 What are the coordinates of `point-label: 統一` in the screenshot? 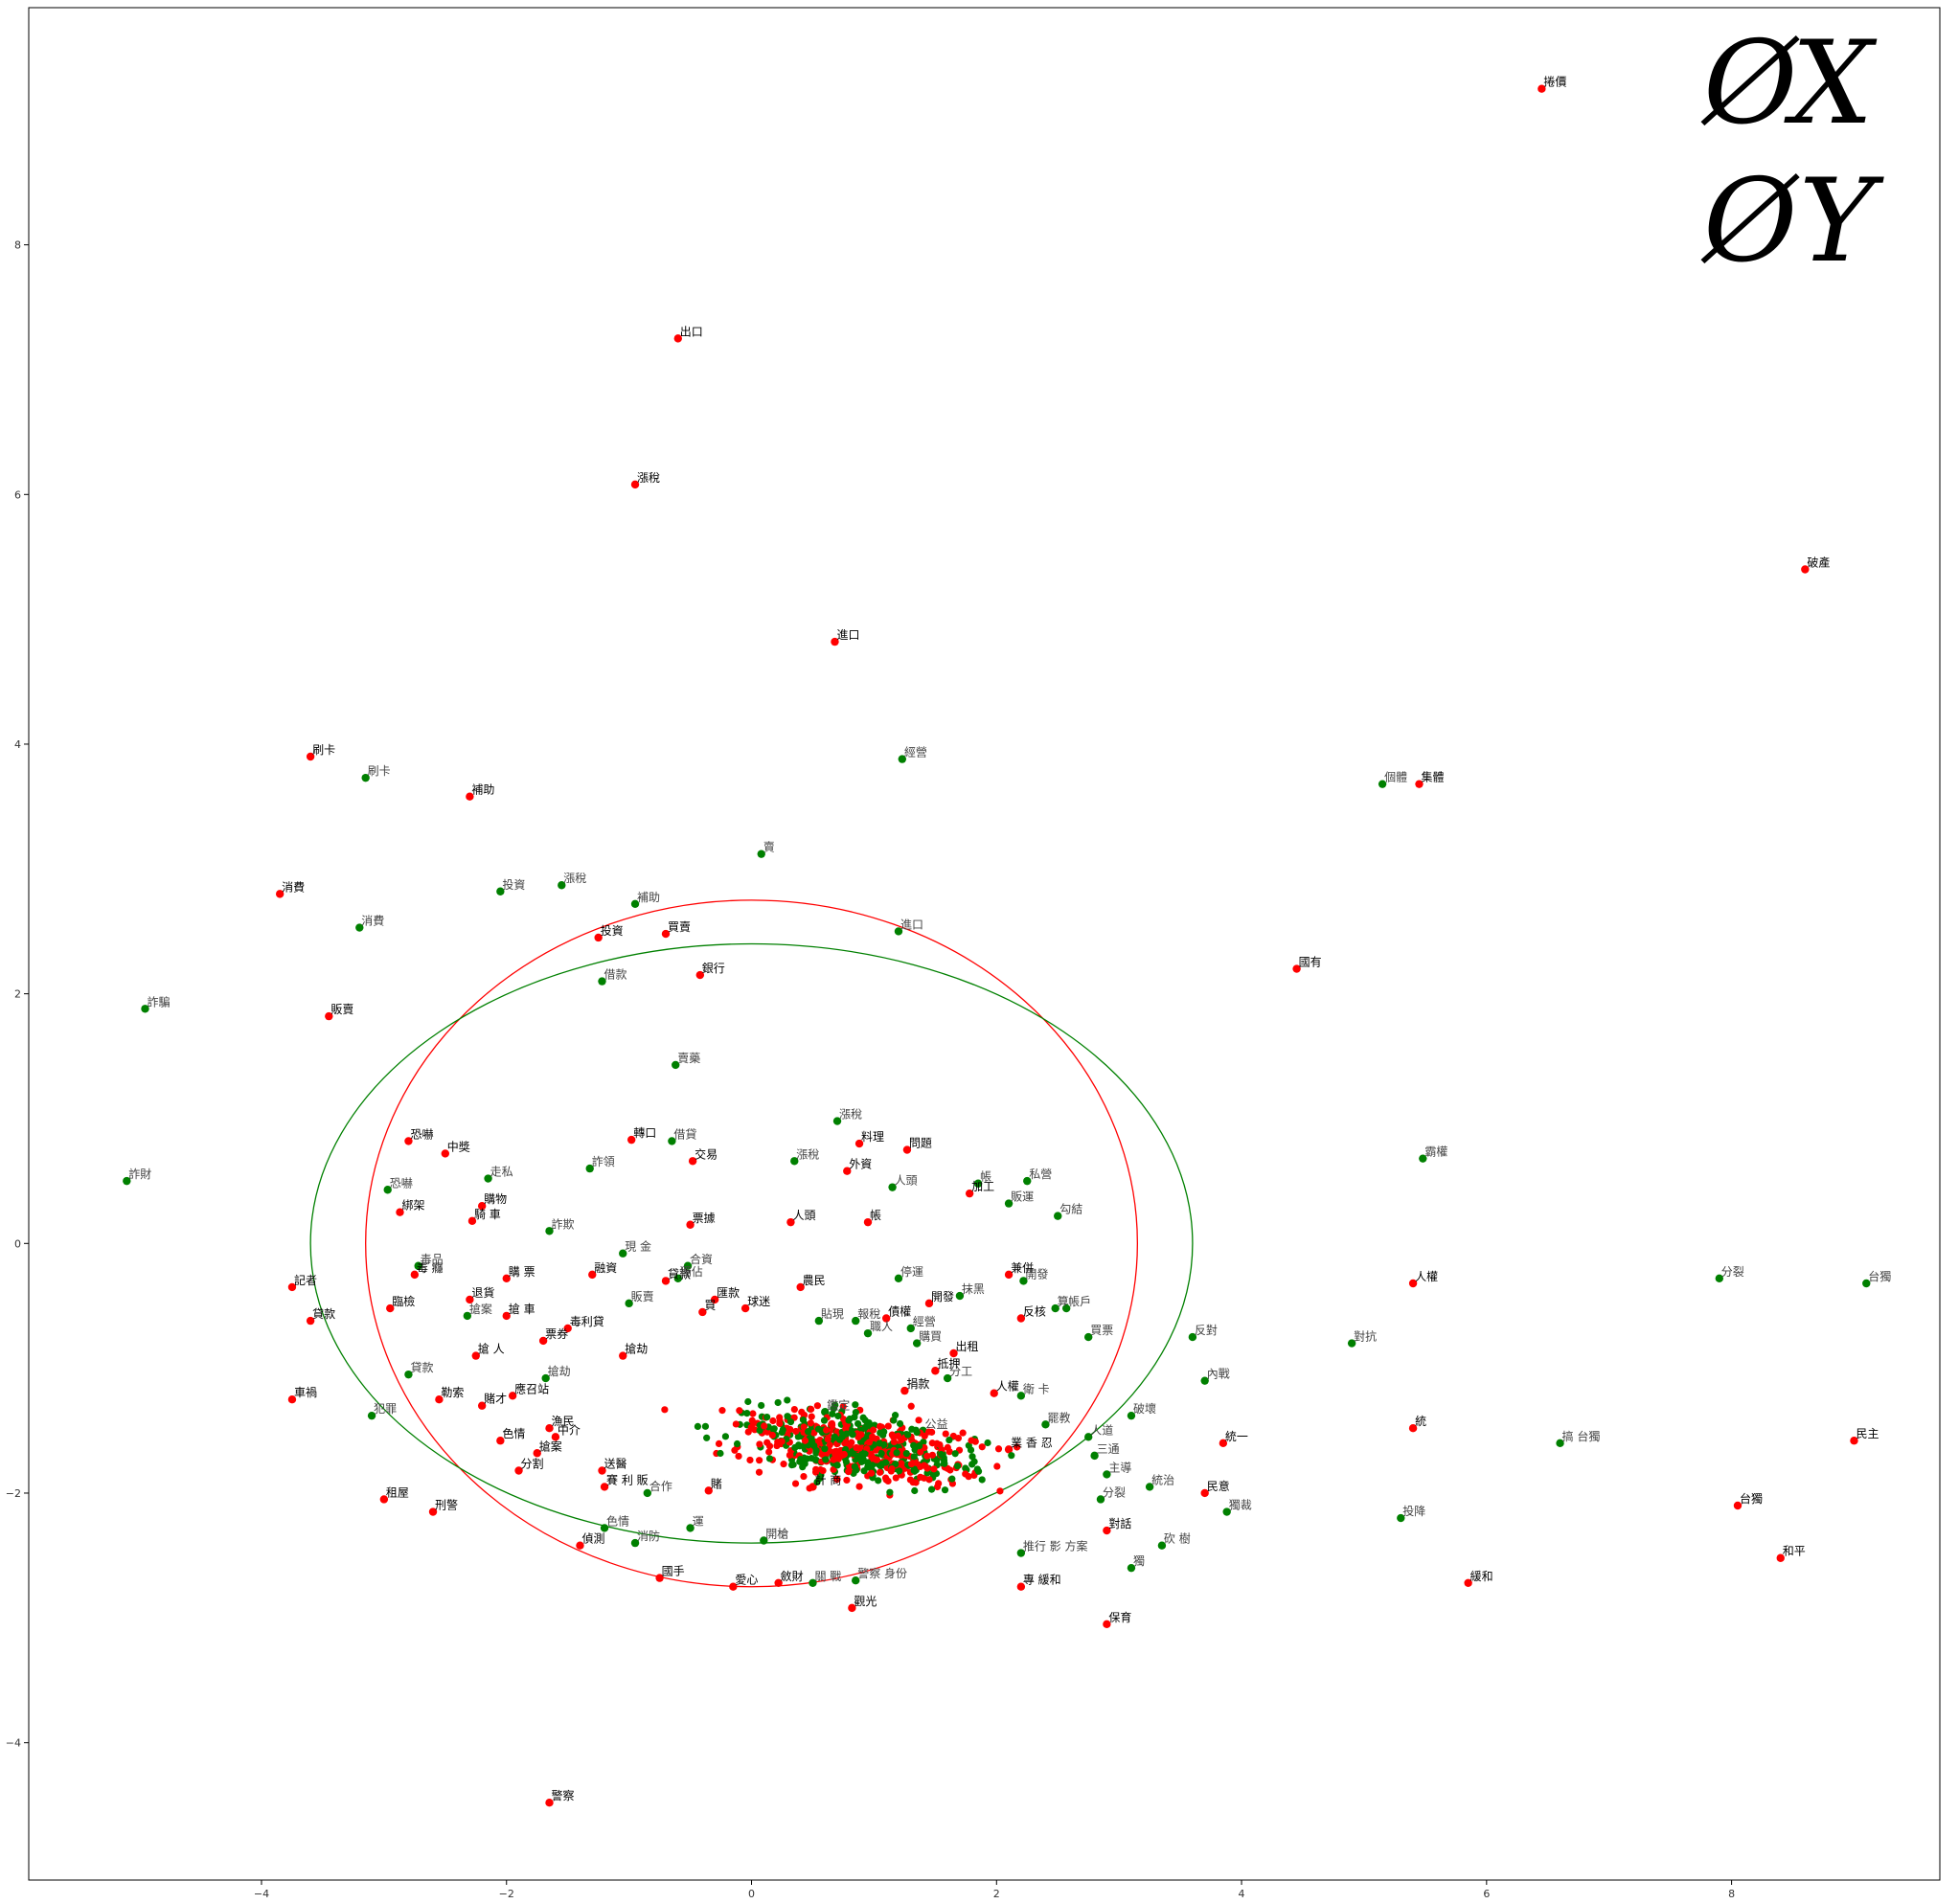 It's located at (1236, 1436).